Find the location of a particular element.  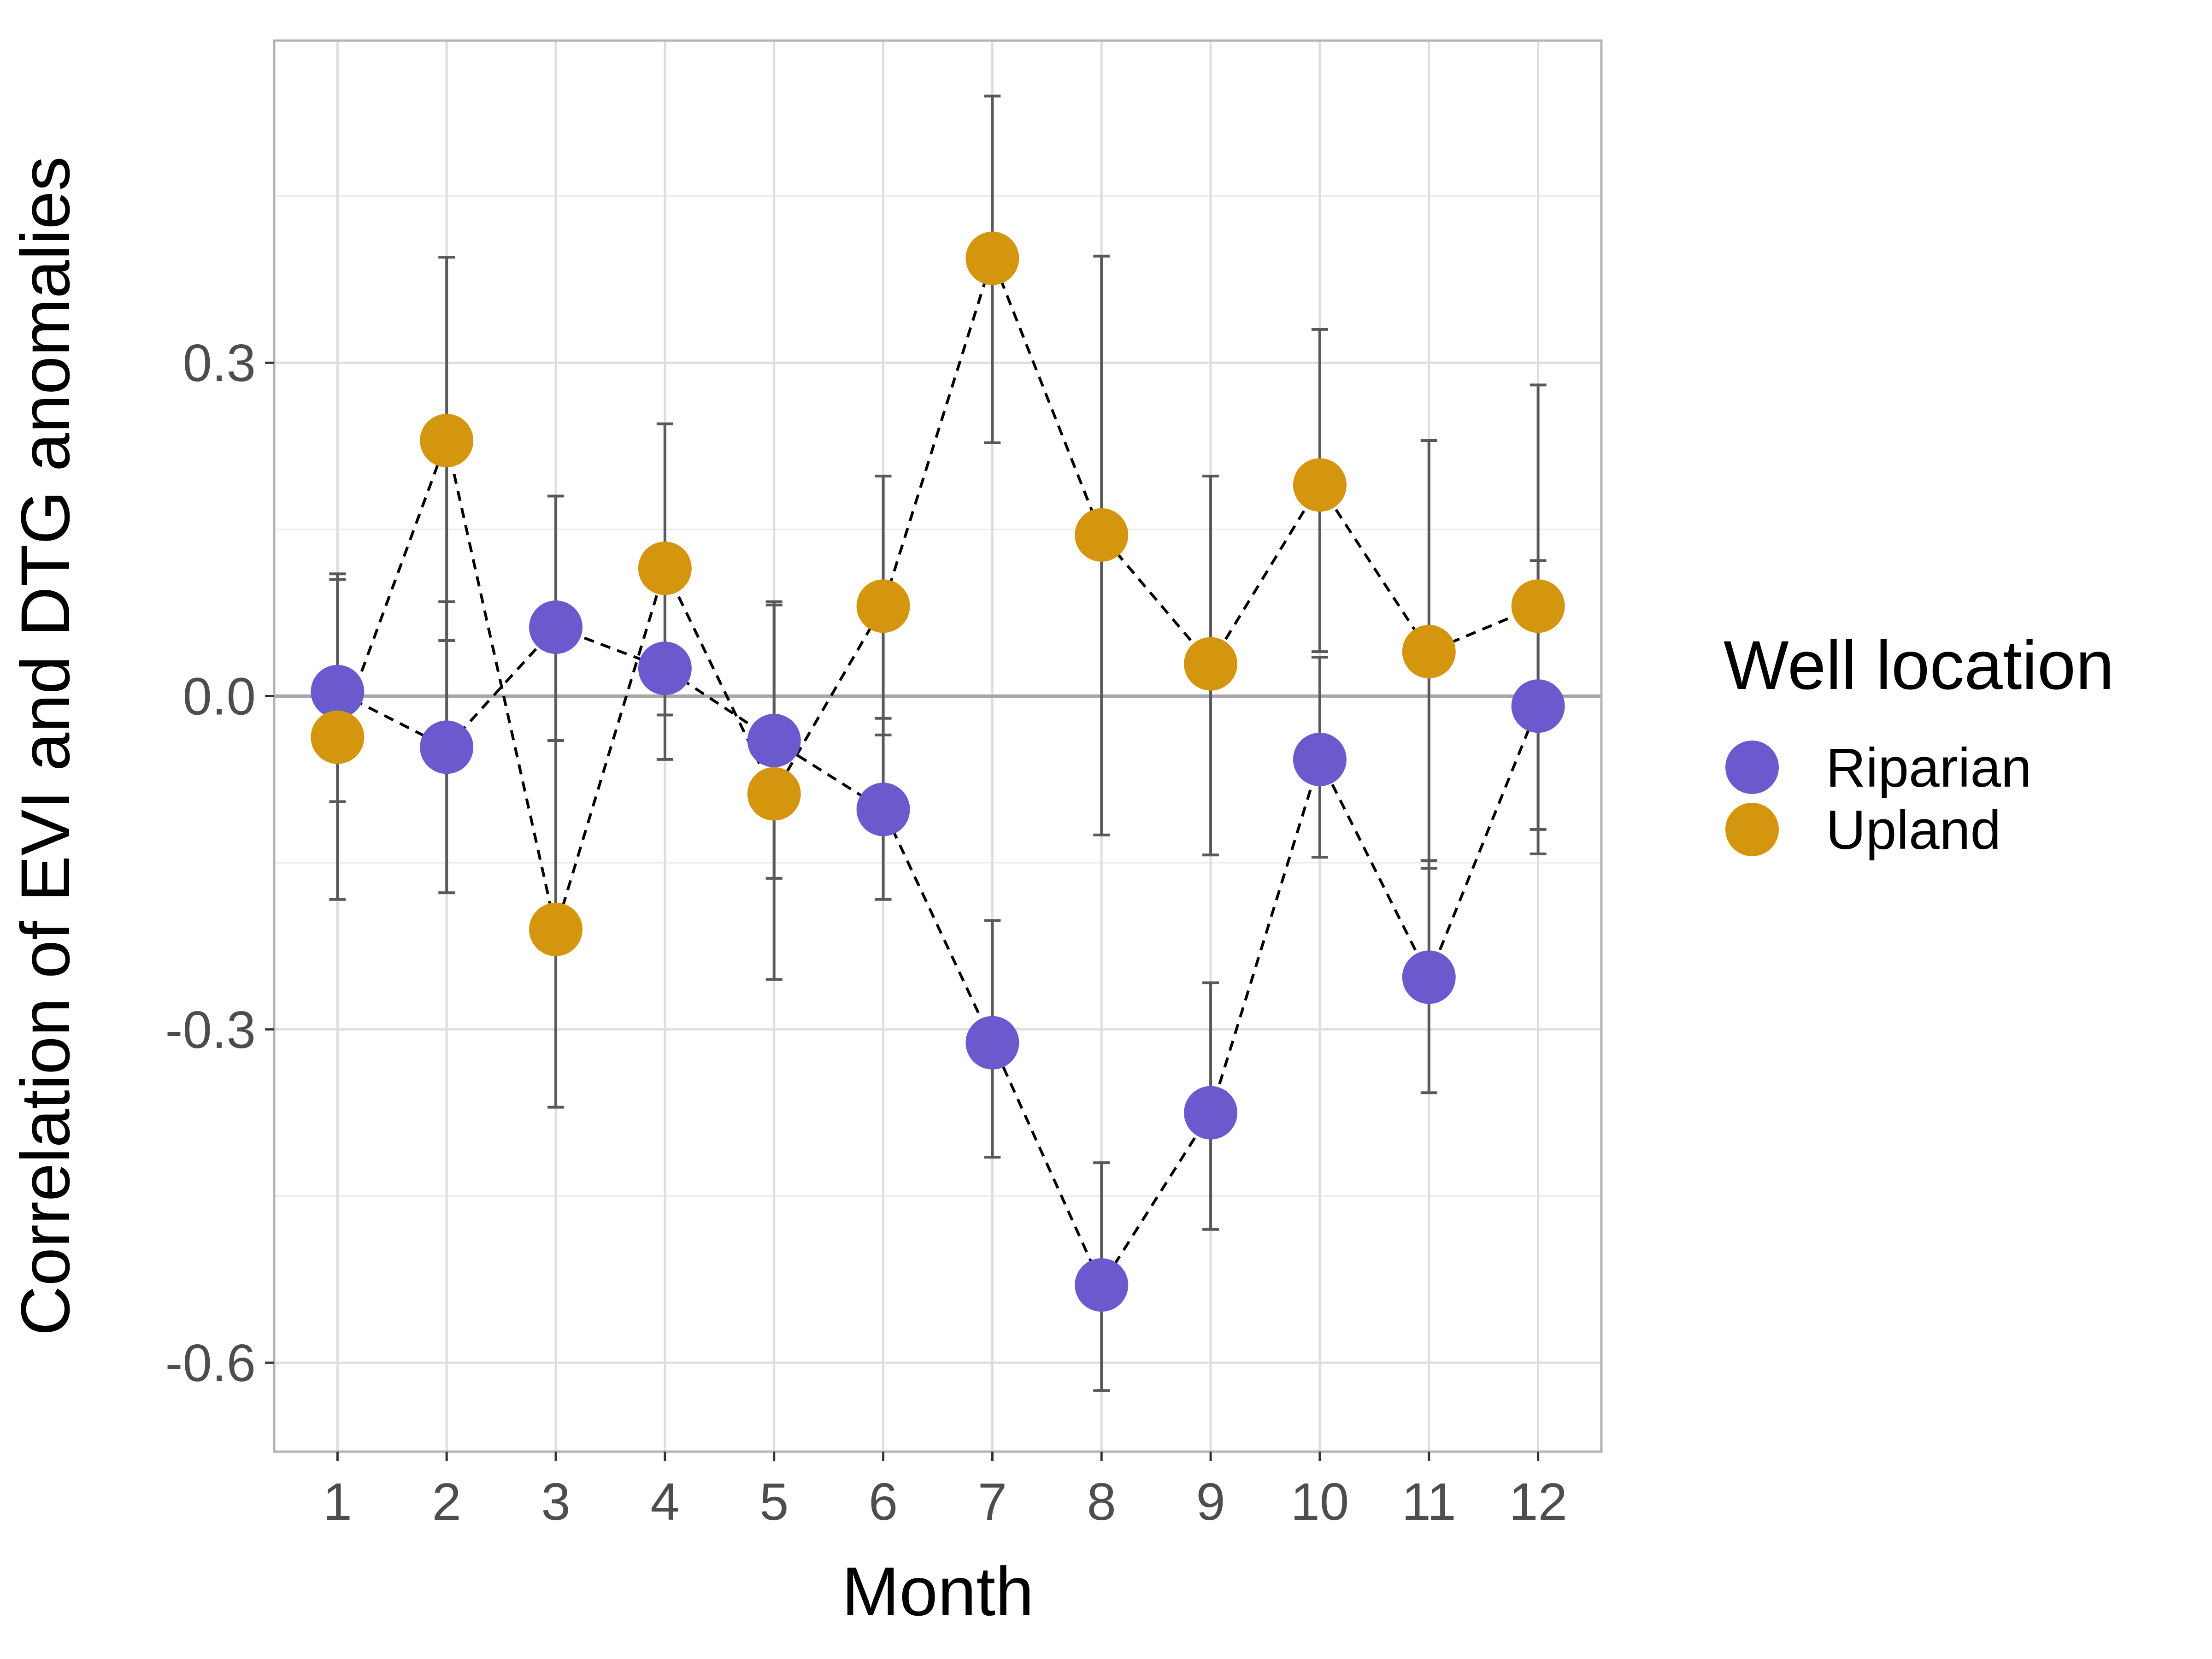

x-tick-label: 2 is located at coordinates (446, 1502).